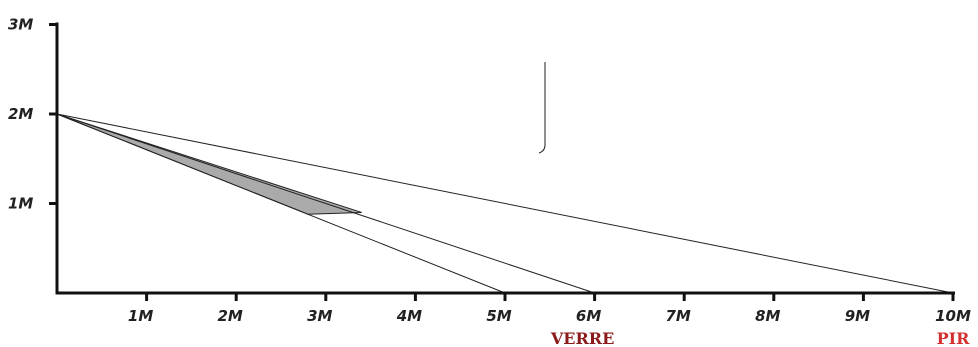 This screenshot has width=978, height=347. What do you see at coordinates (549, 309) in the screenshot?
I see `x-ticks: 1M 2M 3M 4M 5M 6M 7M 8M 9M 10M` at bounding box center [549, 309].